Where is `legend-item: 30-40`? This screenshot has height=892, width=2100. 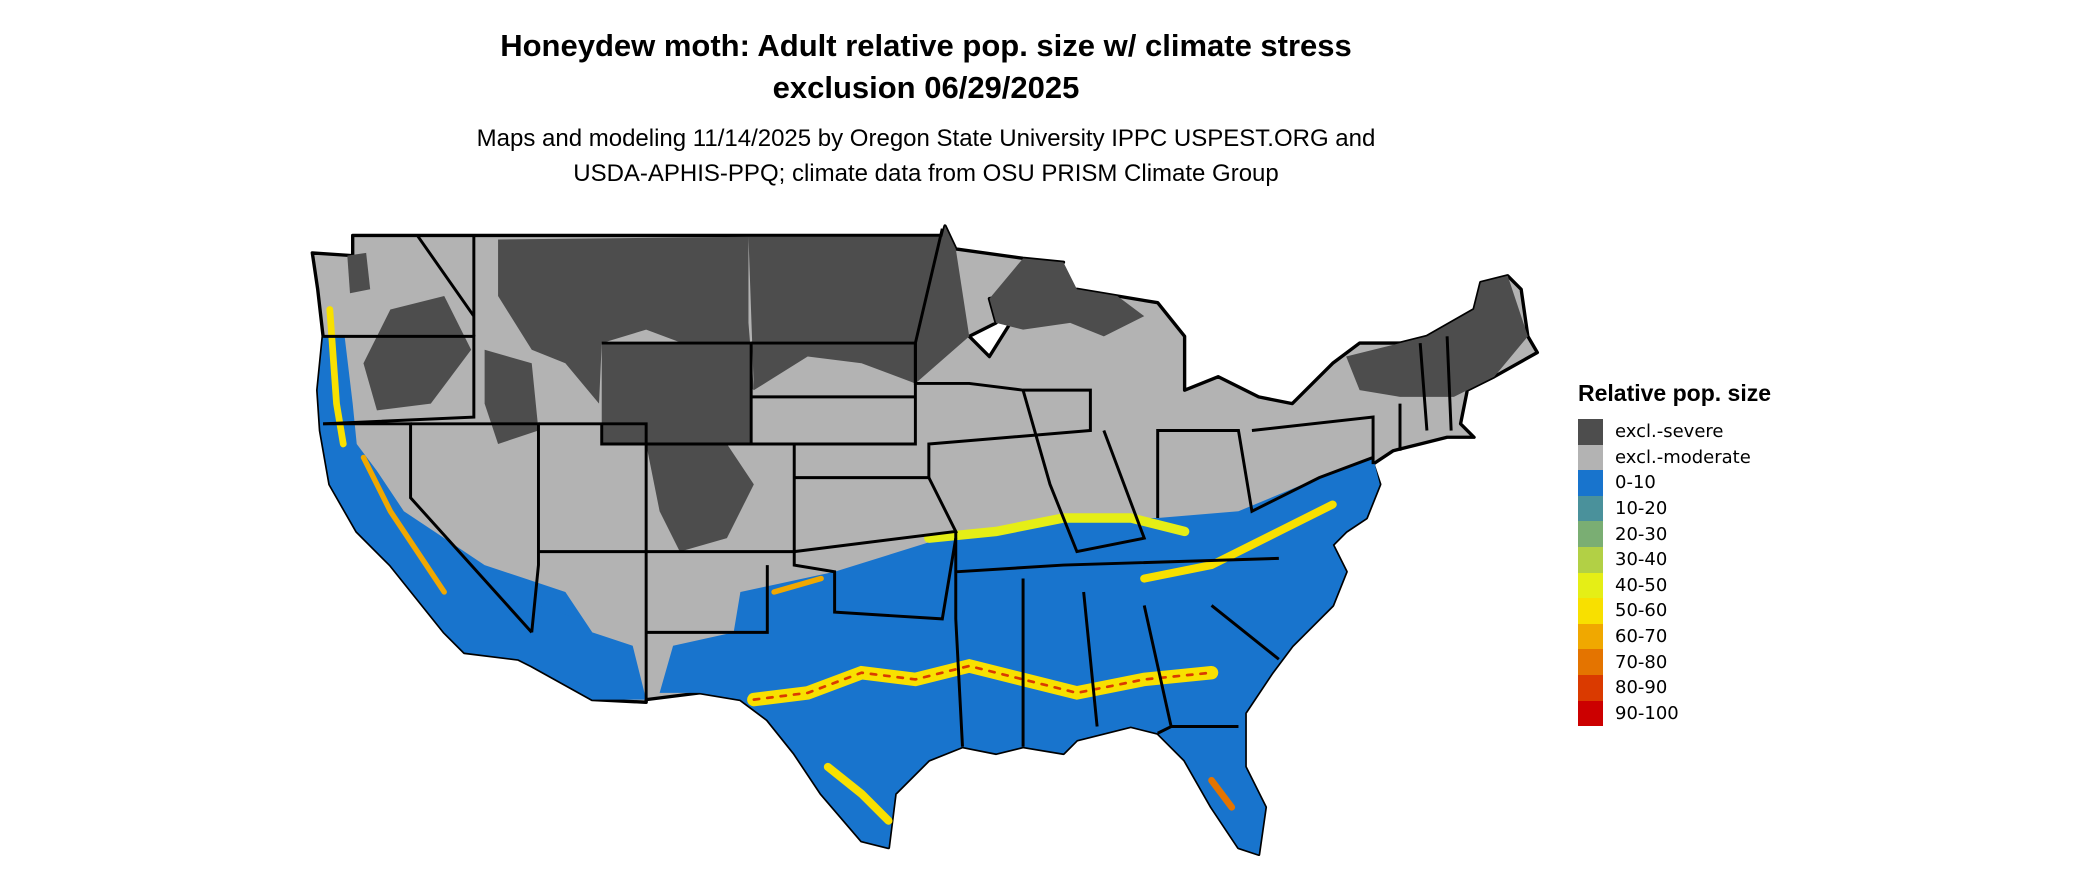
legend-item: 30-40 is located at coordinates (1674, 559).